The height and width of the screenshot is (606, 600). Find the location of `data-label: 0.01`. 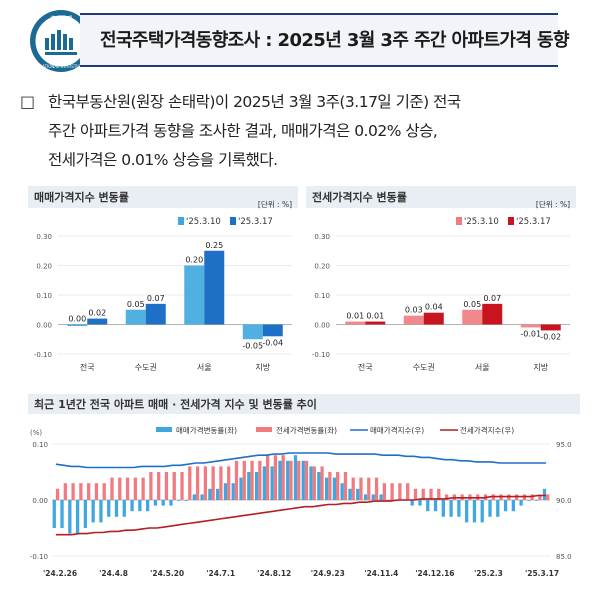

data-label: 0.01 is located at coordinates (375, 316).